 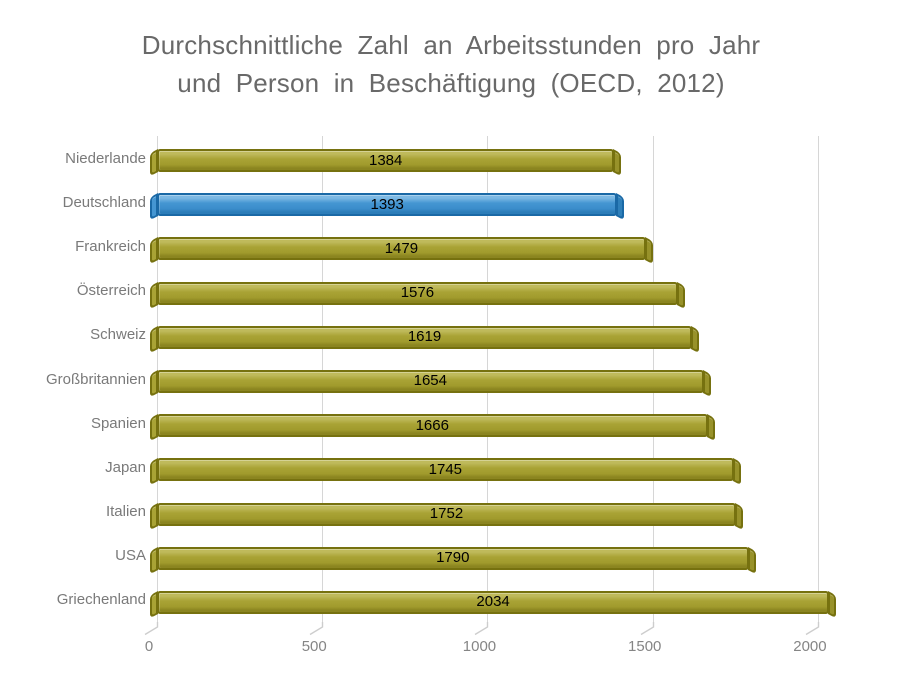 I want to click on bar-oesterreich: 1576, so click(x=417, y=293).